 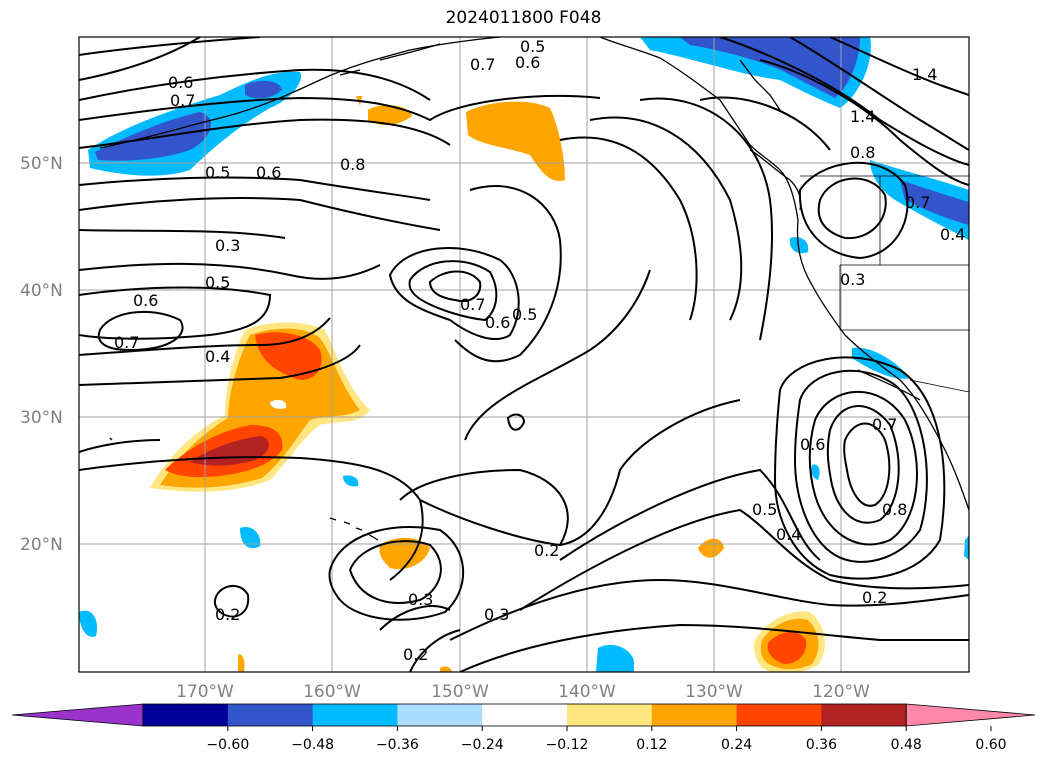 What do you see at coordinates (841, 692) in the screenshot?
I see `lon-label: 120°W` at bounding box center [841, 692].